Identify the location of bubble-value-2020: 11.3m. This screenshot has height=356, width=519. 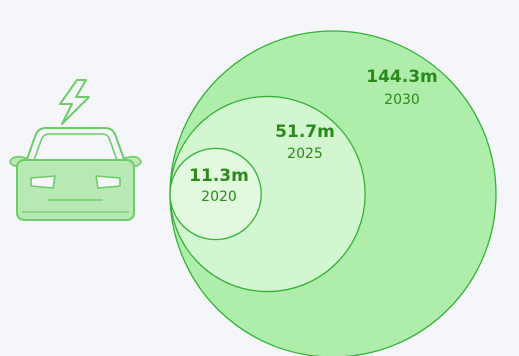
(219, 176).